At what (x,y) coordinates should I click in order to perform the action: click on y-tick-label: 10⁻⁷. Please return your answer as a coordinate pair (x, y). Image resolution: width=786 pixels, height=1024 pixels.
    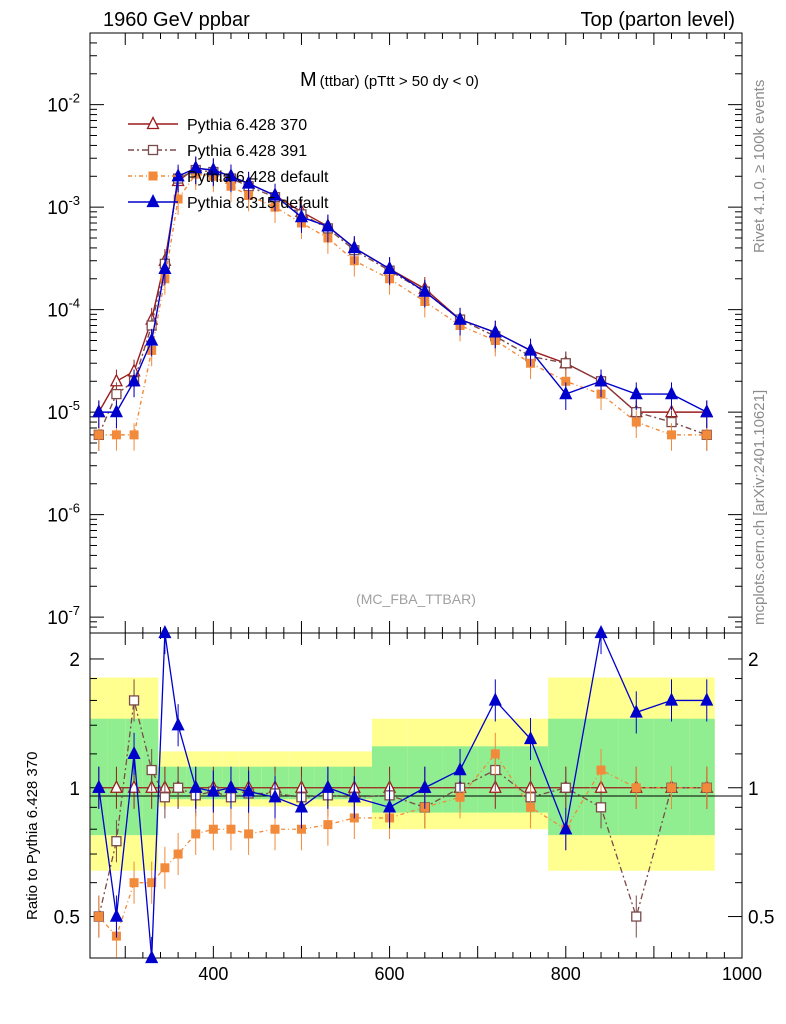
    Looking at the image, I should click on (63, 616).